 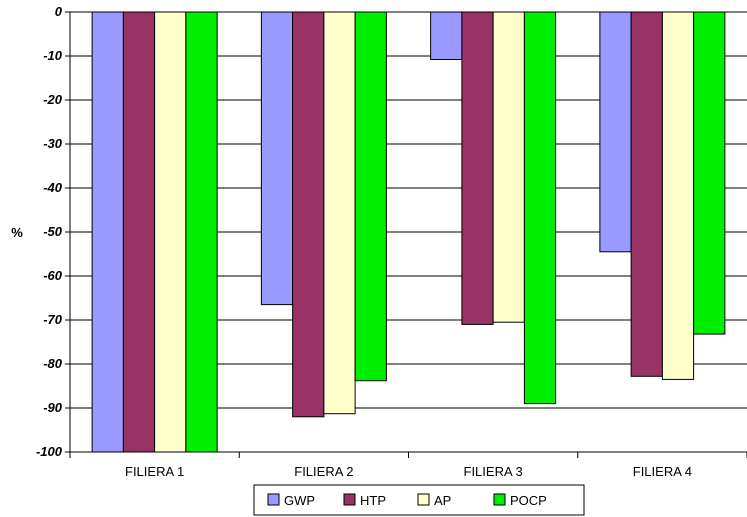 What do you see at coordinates (53, 275) in the screenshot?
I see `y-tick-label: -60` at bounding box center [53, 275].